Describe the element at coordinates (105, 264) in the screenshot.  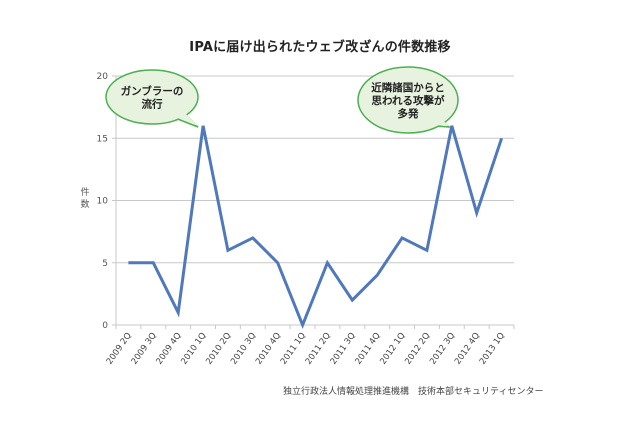
I see `y-tick-label: 5` at that location.